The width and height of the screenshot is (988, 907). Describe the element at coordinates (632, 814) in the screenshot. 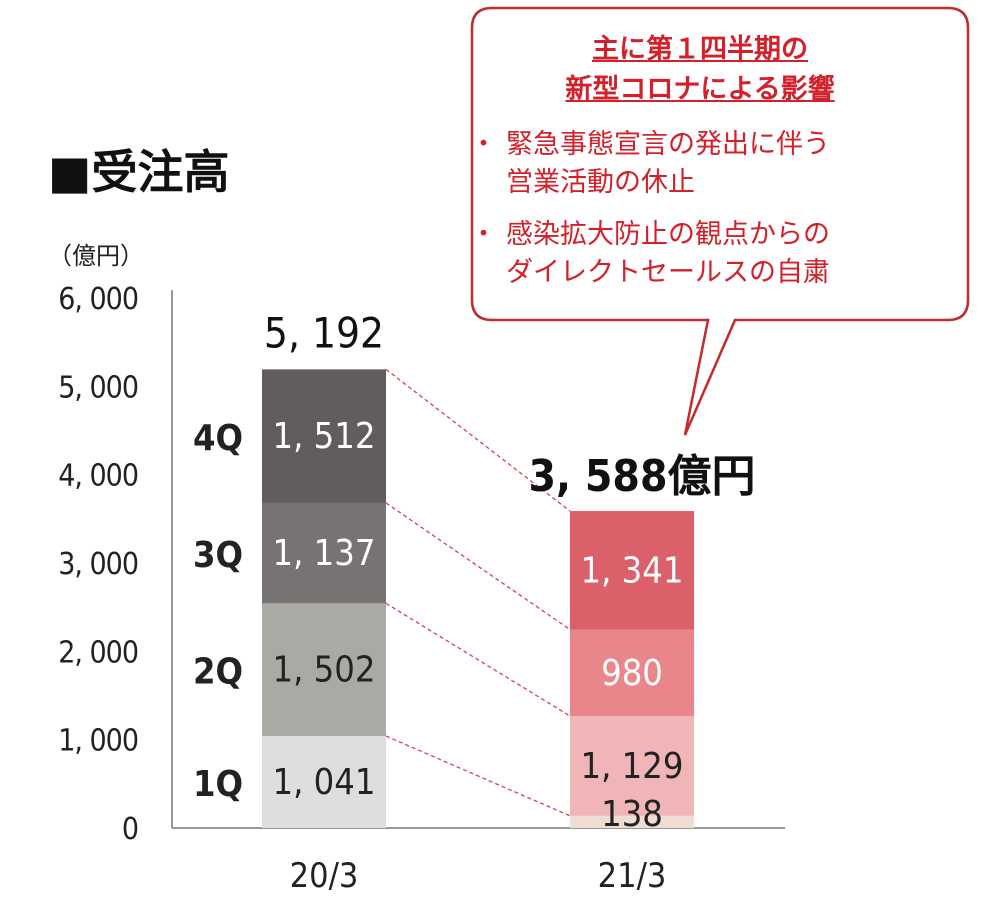

I see `segment-value-label: 138` at that location.